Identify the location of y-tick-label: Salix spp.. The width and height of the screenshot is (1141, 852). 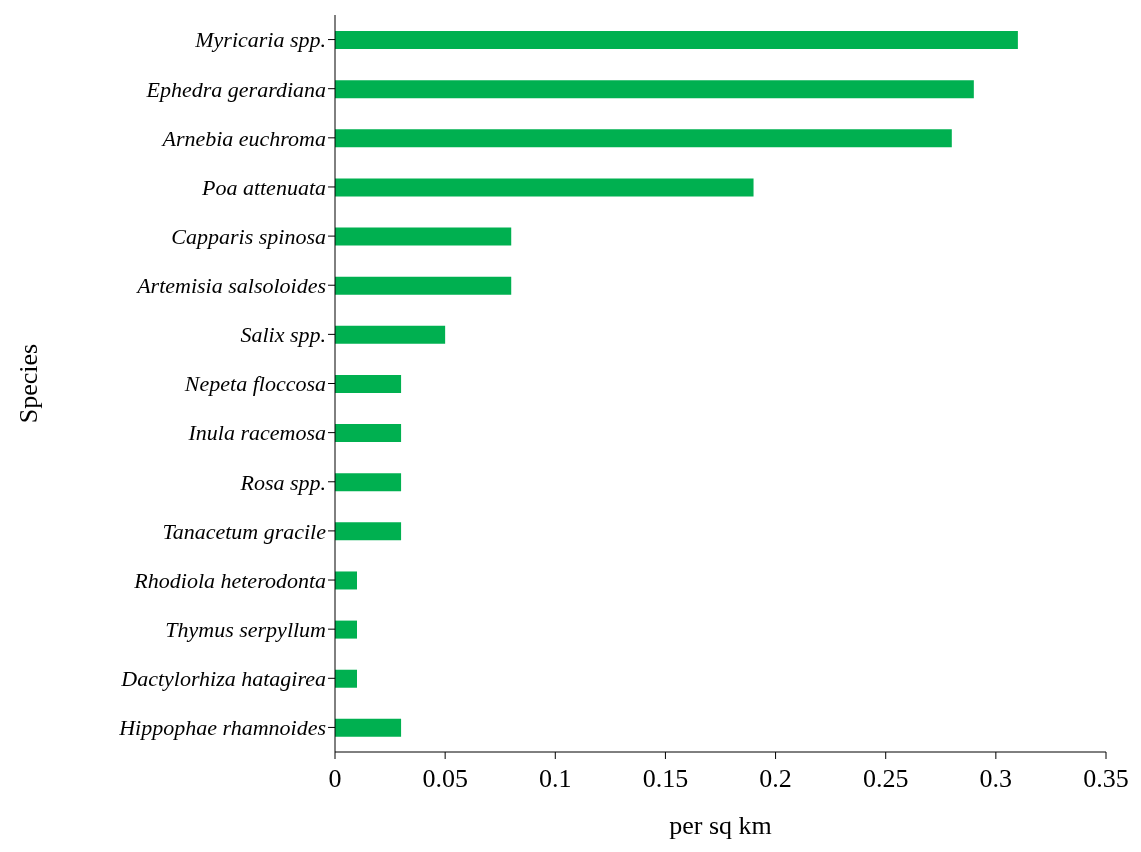
(283, 335).